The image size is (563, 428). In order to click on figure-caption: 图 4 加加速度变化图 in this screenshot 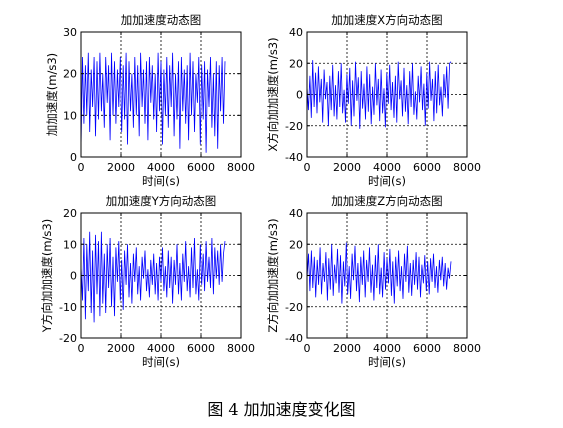, I will do `click(281, 409)`.